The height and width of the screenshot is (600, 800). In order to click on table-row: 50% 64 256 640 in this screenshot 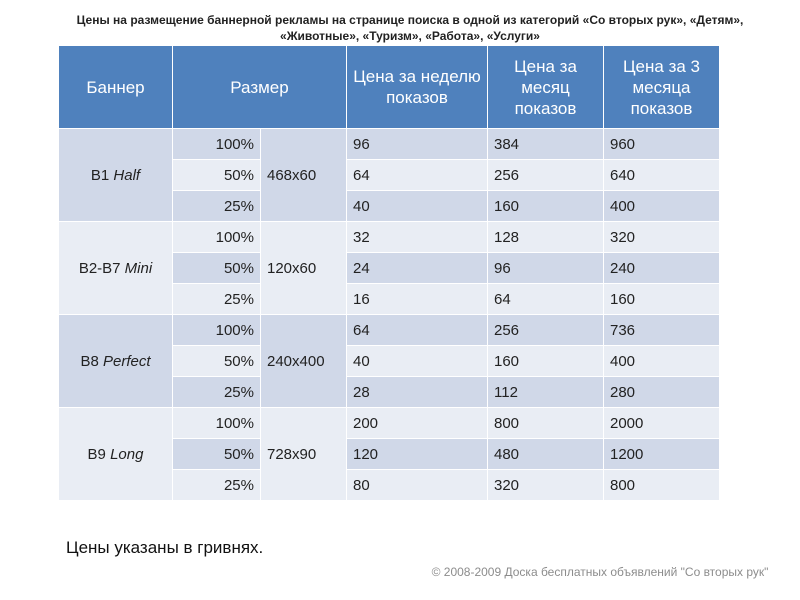, I will do `click(389, 175)`.